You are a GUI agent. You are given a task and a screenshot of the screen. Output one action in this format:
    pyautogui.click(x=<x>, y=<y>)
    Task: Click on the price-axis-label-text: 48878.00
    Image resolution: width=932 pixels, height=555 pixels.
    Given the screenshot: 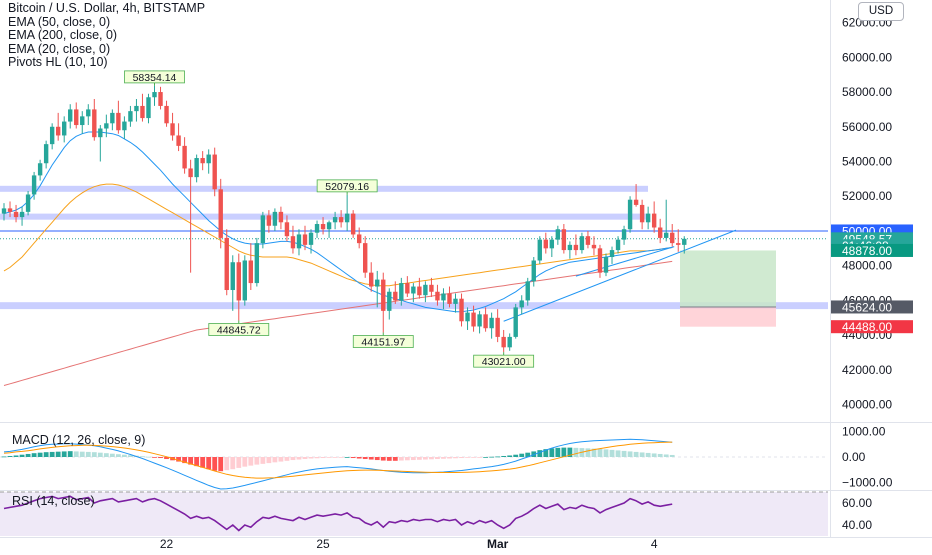 What is the action you would take?
    pyautogui.click(x=867, y=251)
    